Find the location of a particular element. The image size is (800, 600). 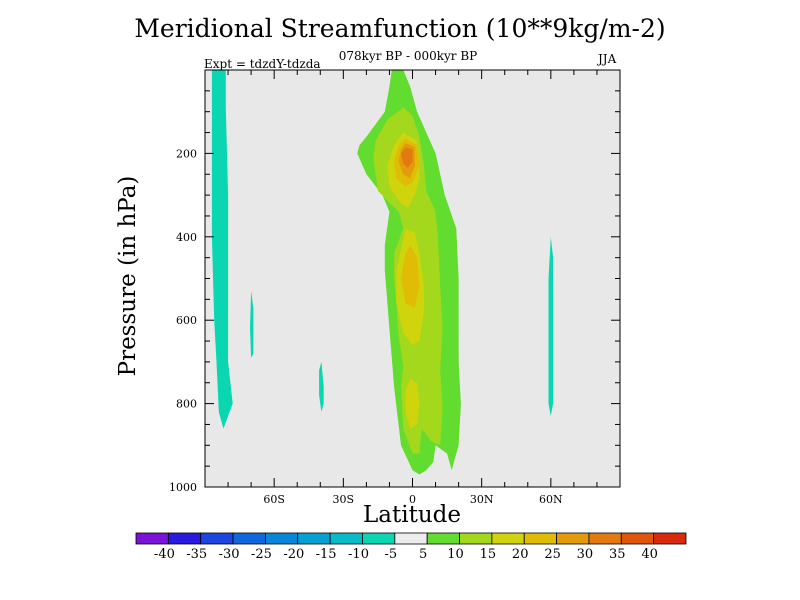

colorbar-label: 25 is located at coordinates (552, 554).